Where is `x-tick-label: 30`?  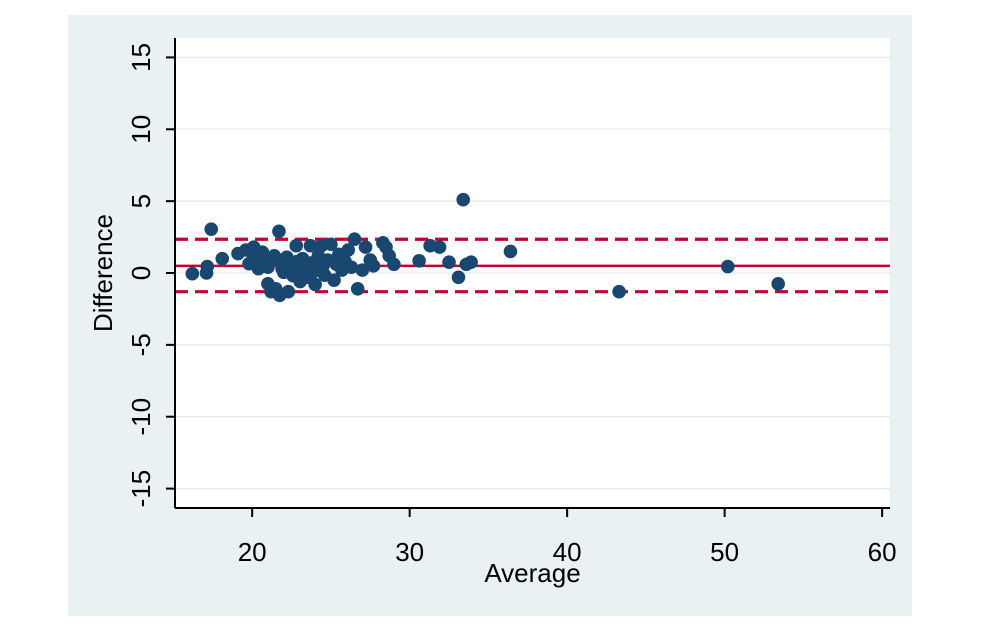
x-tick-label: 30 is located at coordinates (409, 552).